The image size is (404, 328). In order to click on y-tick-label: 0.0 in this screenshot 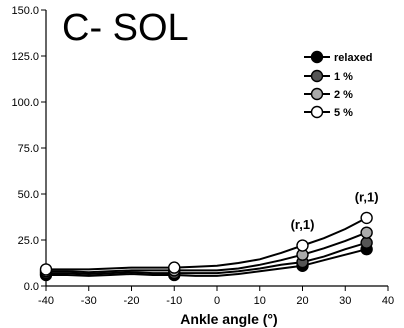, I will do `click(31, 287)`.